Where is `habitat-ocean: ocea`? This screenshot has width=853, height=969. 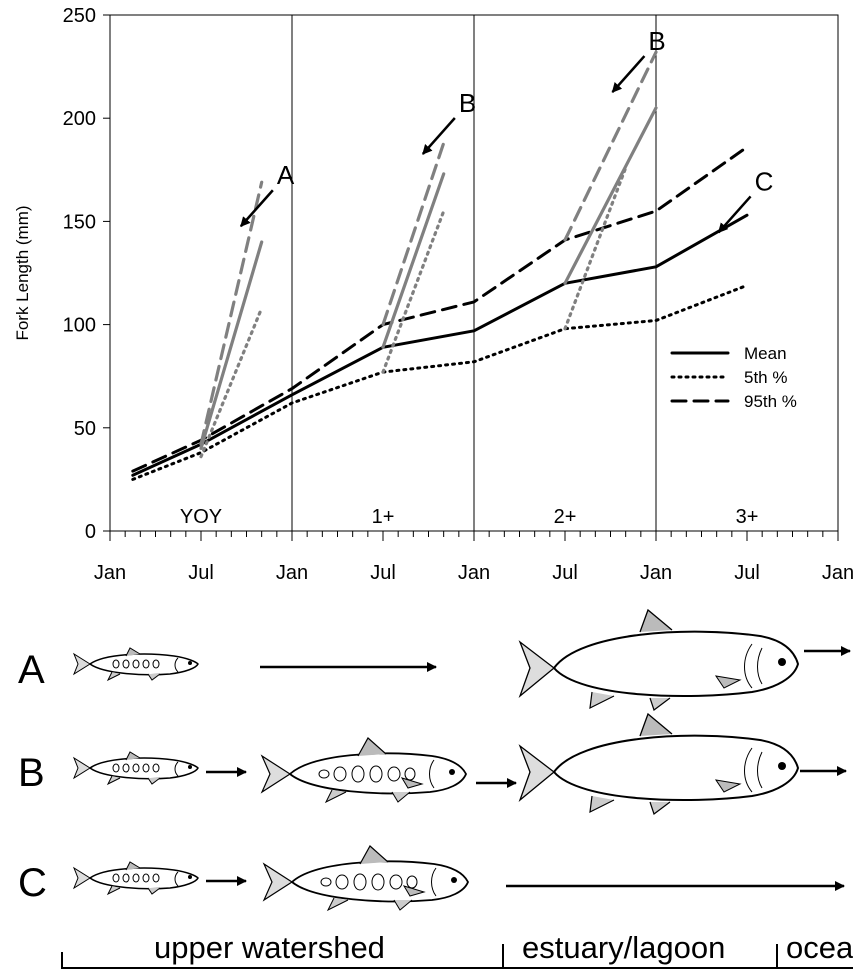 habitat-ocean: ocea is located at coordinates (819, 947).